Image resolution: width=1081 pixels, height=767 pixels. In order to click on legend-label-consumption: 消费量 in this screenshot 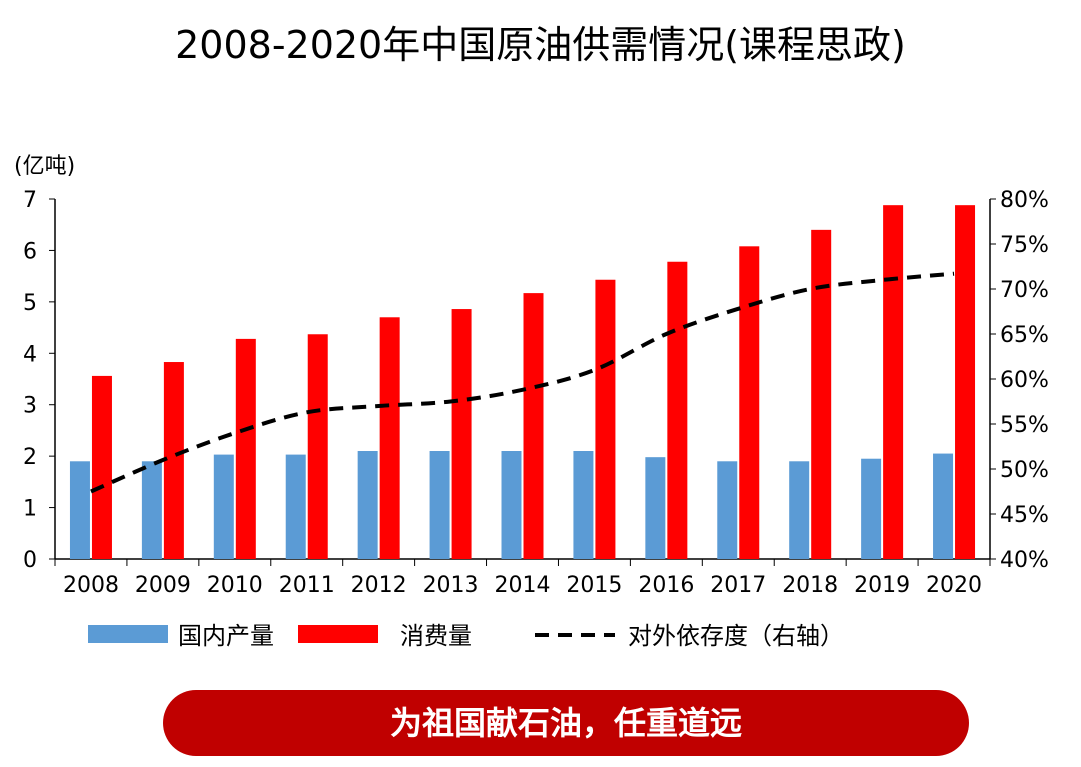, I will do `click(436, 636)`.